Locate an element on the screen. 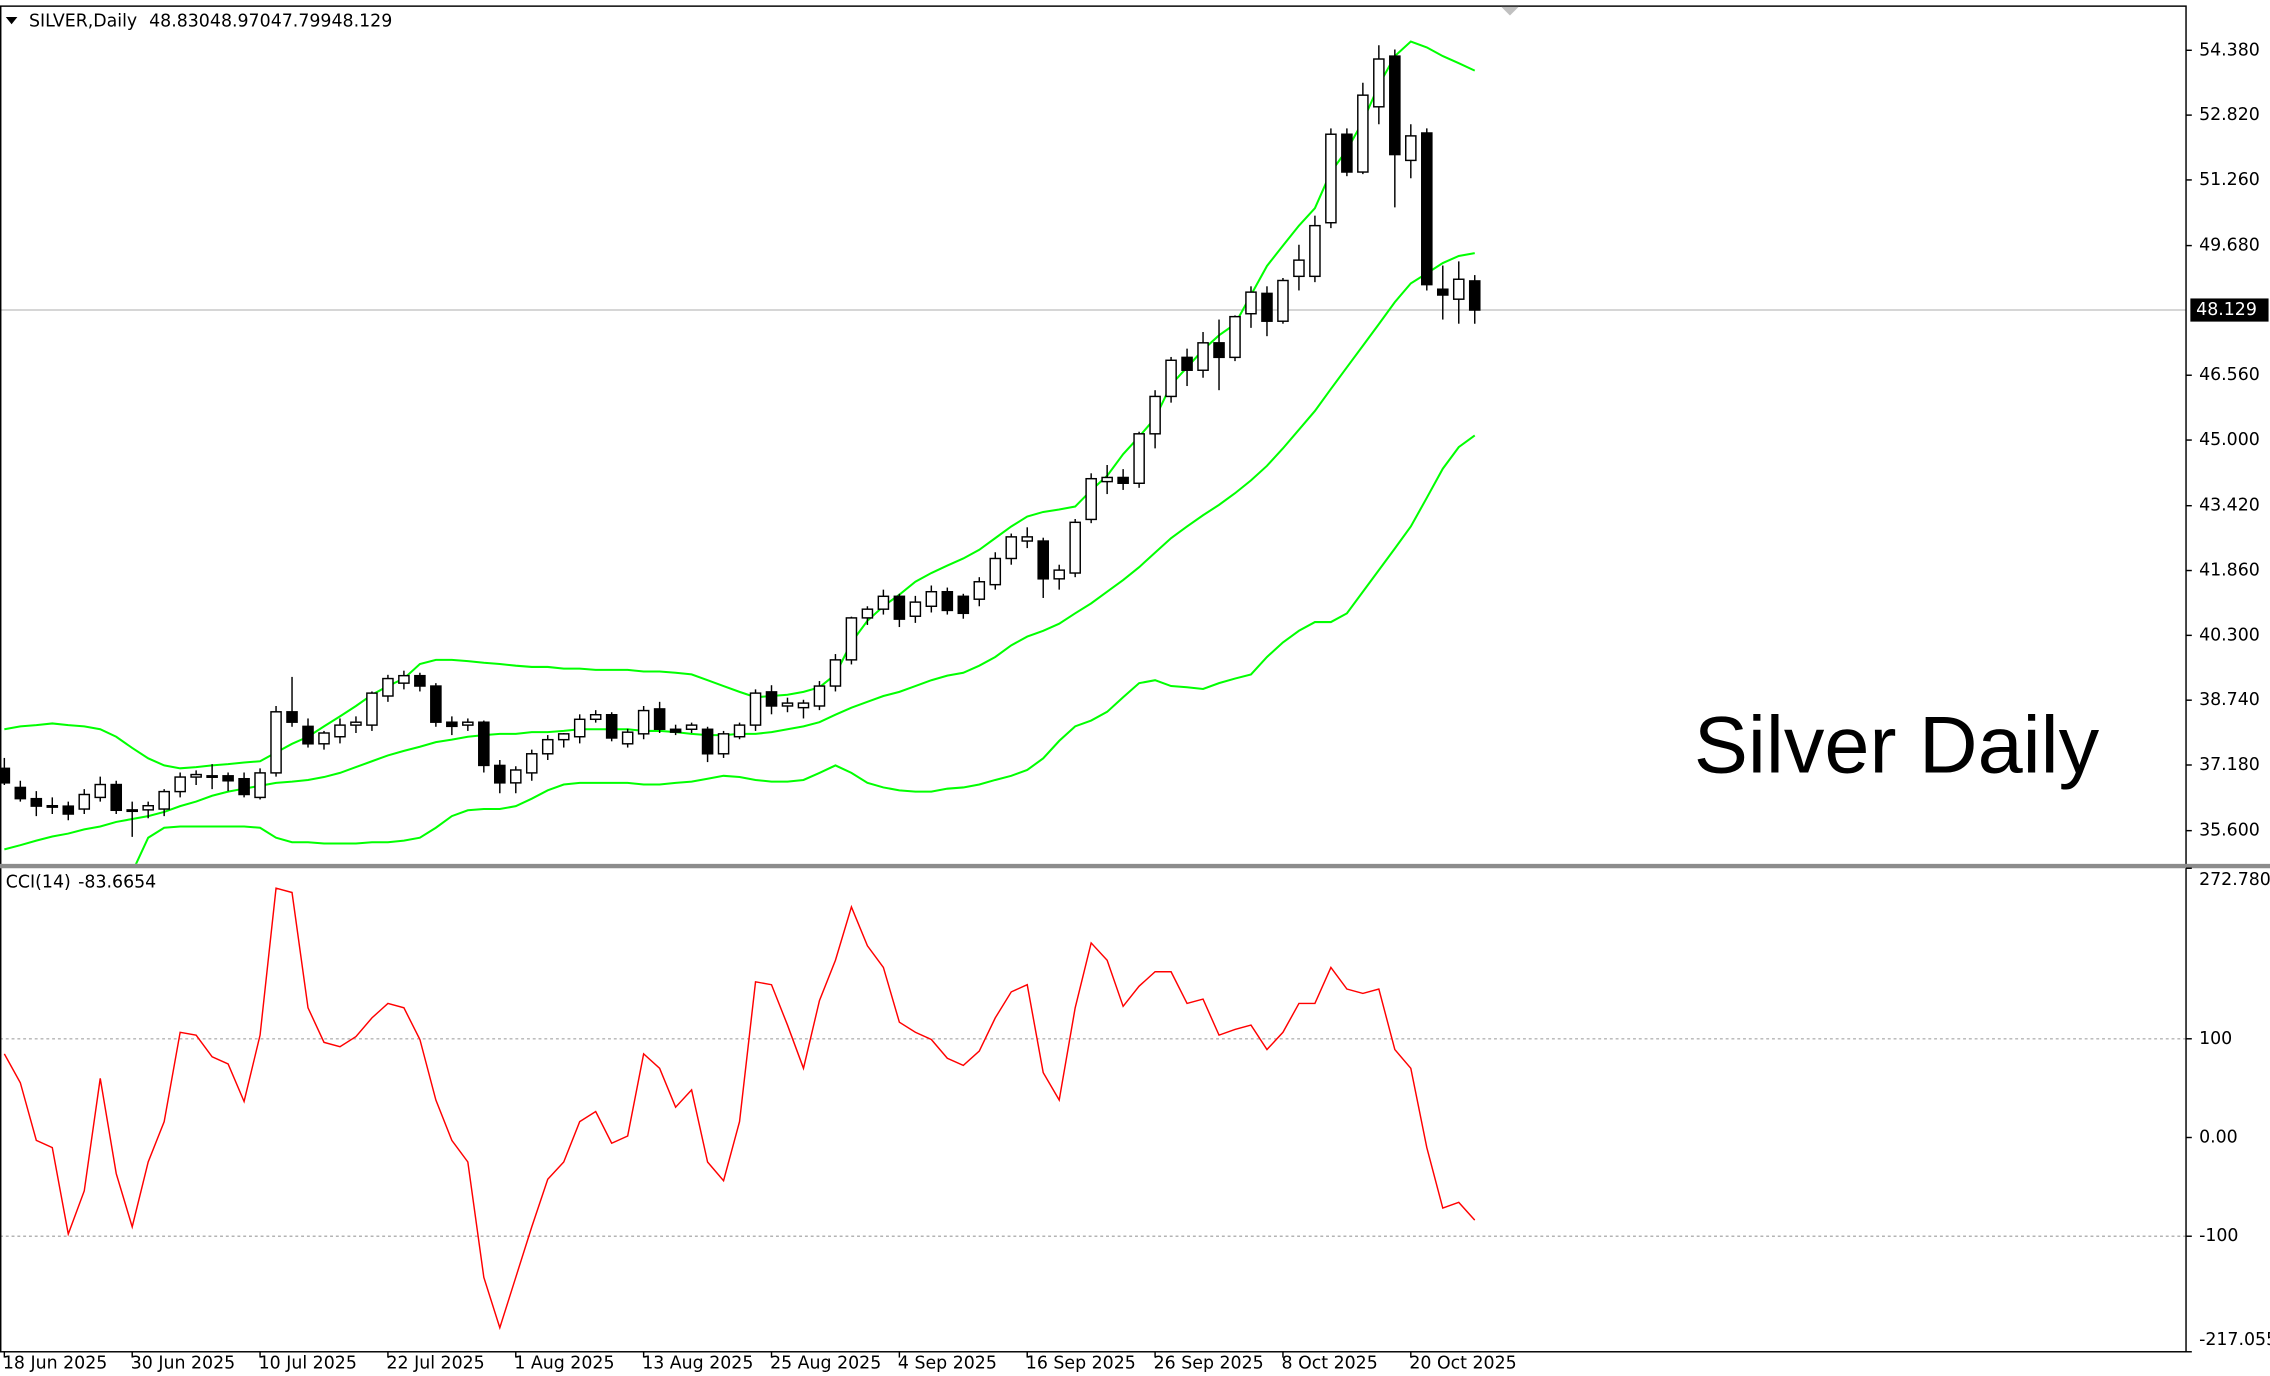 This screenshot has width=2270, height=1376. symbol-title: SILVER,Daily is located at coordinates (83, 21).